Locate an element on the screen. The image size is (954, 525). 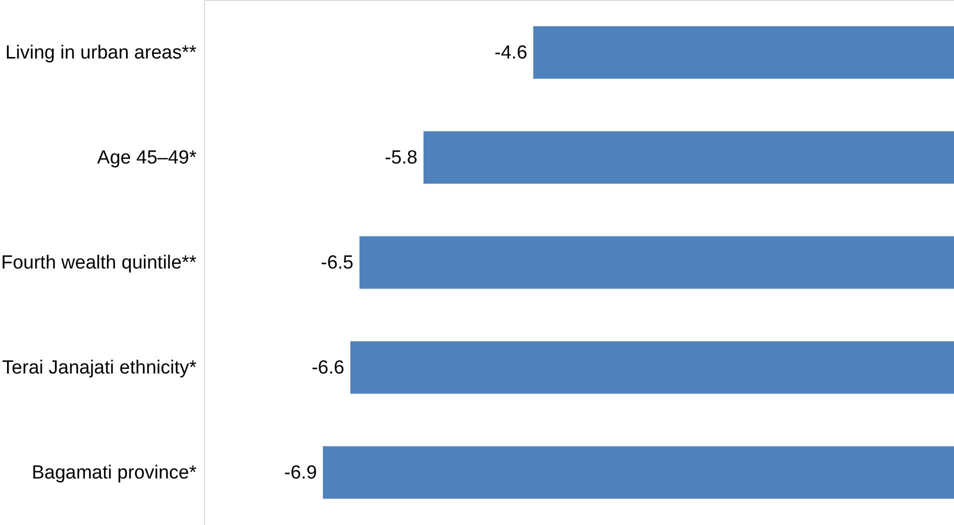
y-tick-label: Bagamati province* is located at coordinates (115, 473).